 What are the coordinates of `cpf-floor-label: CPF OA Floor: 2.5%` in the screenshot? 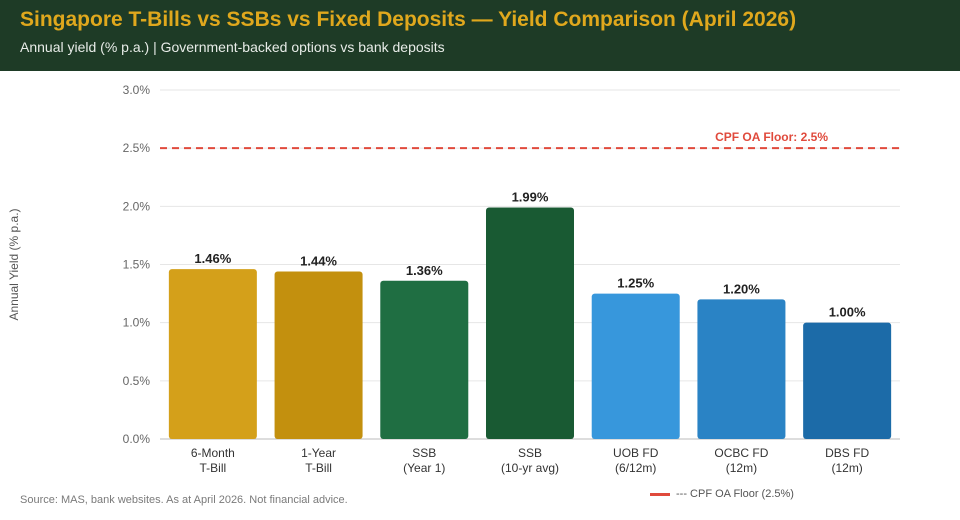 It's located at (771, 137).